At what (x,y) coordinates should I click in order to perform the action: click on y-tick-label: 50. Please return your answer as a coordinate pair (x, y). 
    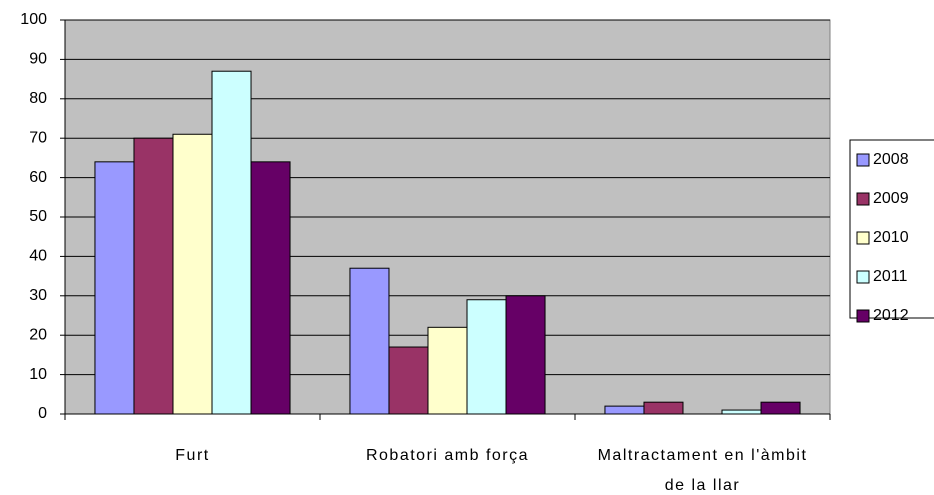
    Looking at the image, I should click on (38, 216).